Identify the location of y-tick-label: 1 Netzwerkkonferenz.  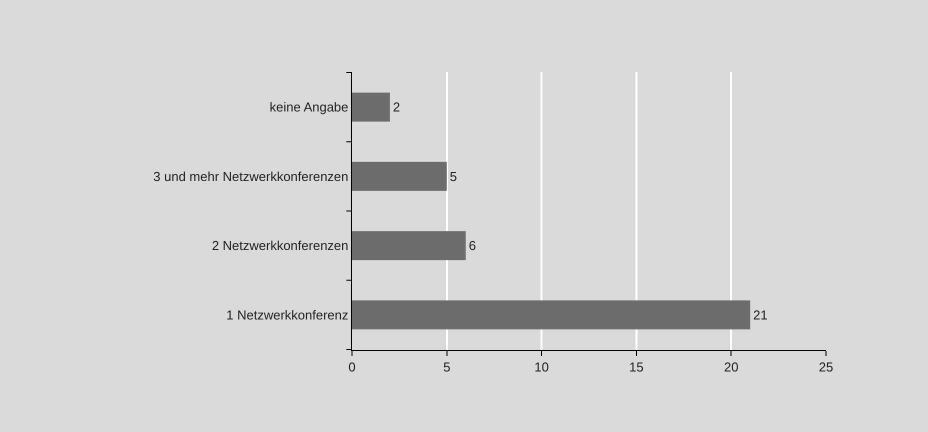
(287, 314).